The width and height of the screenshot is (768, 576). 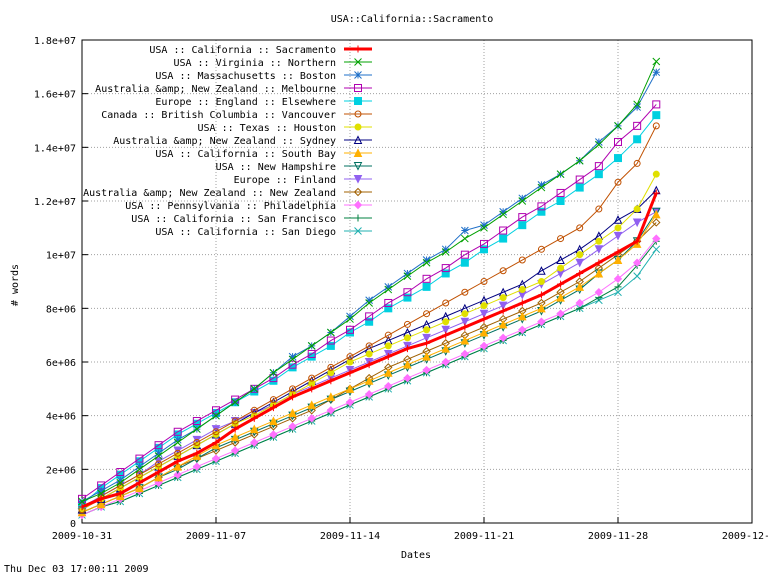 I want to click on legend-entry: USA :: Texas :: Houston, so click(x=285, y=128).